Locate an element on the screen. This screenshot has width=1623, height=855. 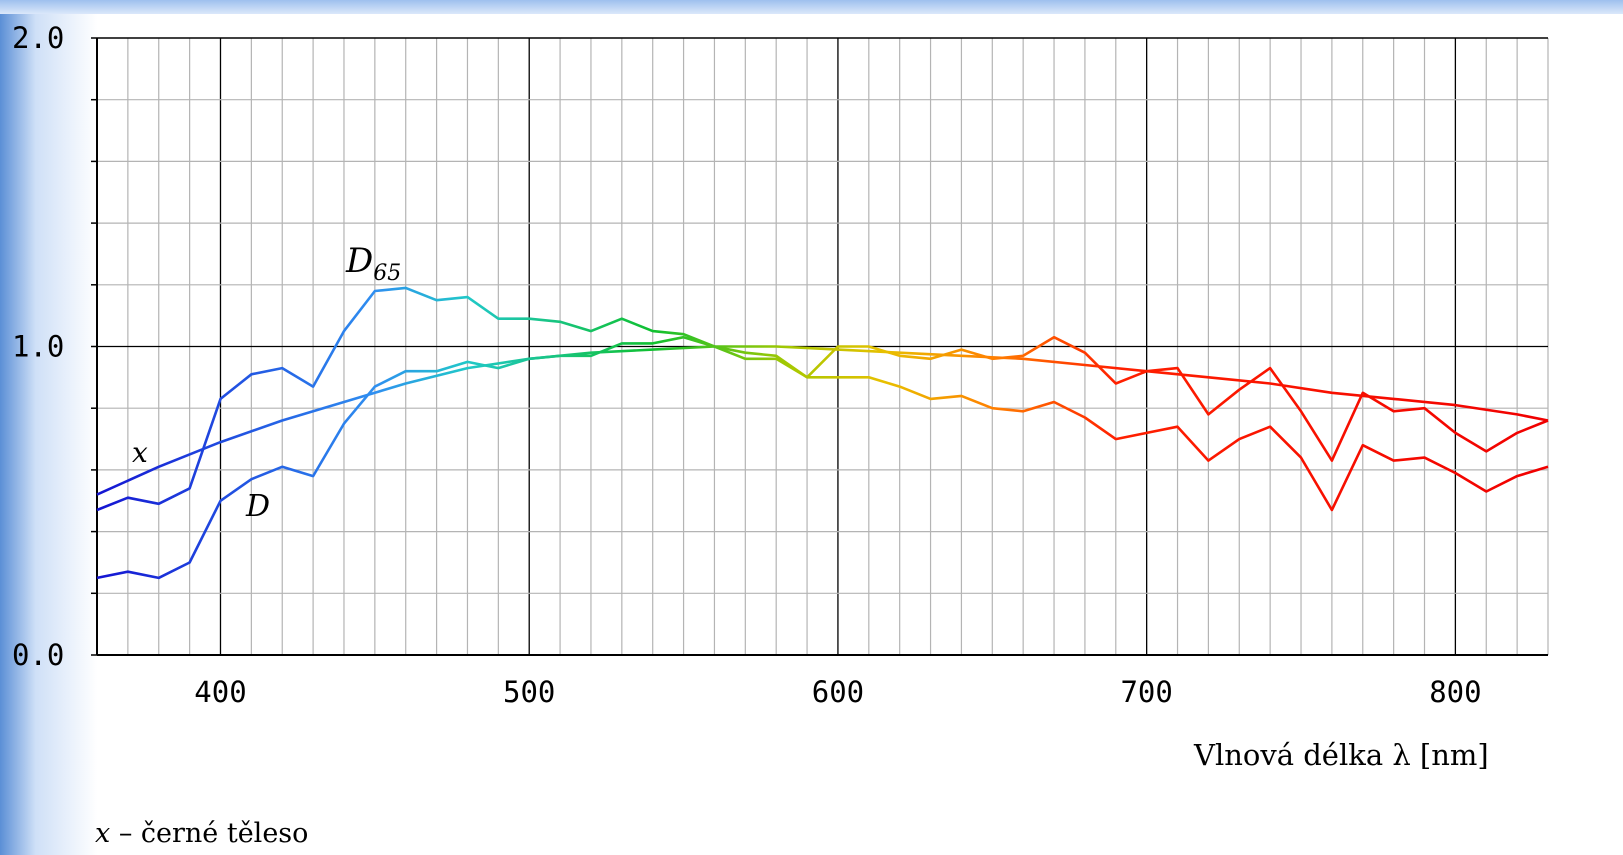
footnote-text: – černé těleso is located at coordinates (209, 833).